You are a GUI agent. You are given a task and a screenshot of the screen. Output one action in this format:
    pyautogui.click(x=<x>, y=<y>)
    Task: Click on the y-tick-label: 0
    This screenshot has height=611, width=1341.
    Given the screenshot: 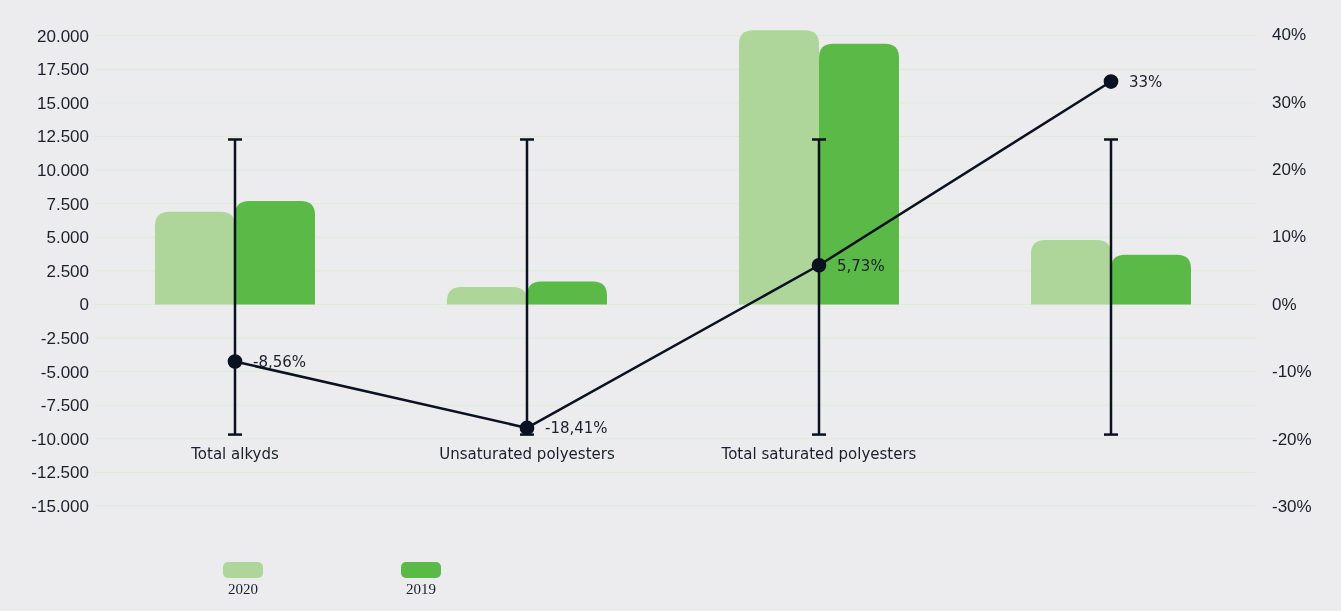 What is the action you would take?
    pyautogui.click(x=84, y=305)
    